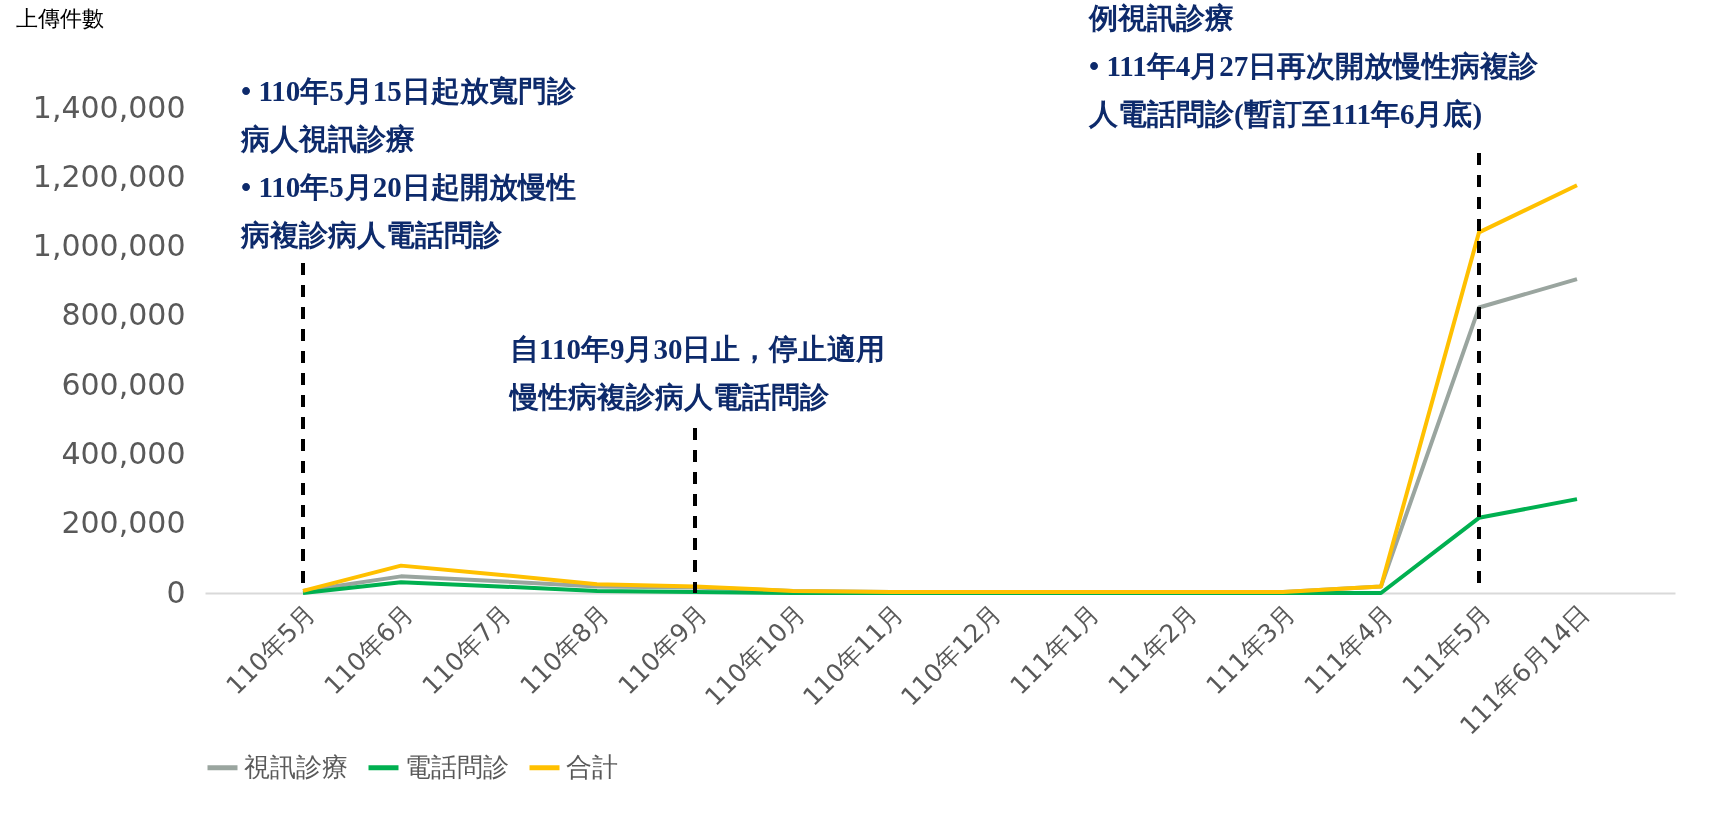 Image resolution: width=1715 pixels, height=836 pixels. Describe the element at coordinates (457, 766) in the screenshot. I see `legend-label: 電話問診` at that location.